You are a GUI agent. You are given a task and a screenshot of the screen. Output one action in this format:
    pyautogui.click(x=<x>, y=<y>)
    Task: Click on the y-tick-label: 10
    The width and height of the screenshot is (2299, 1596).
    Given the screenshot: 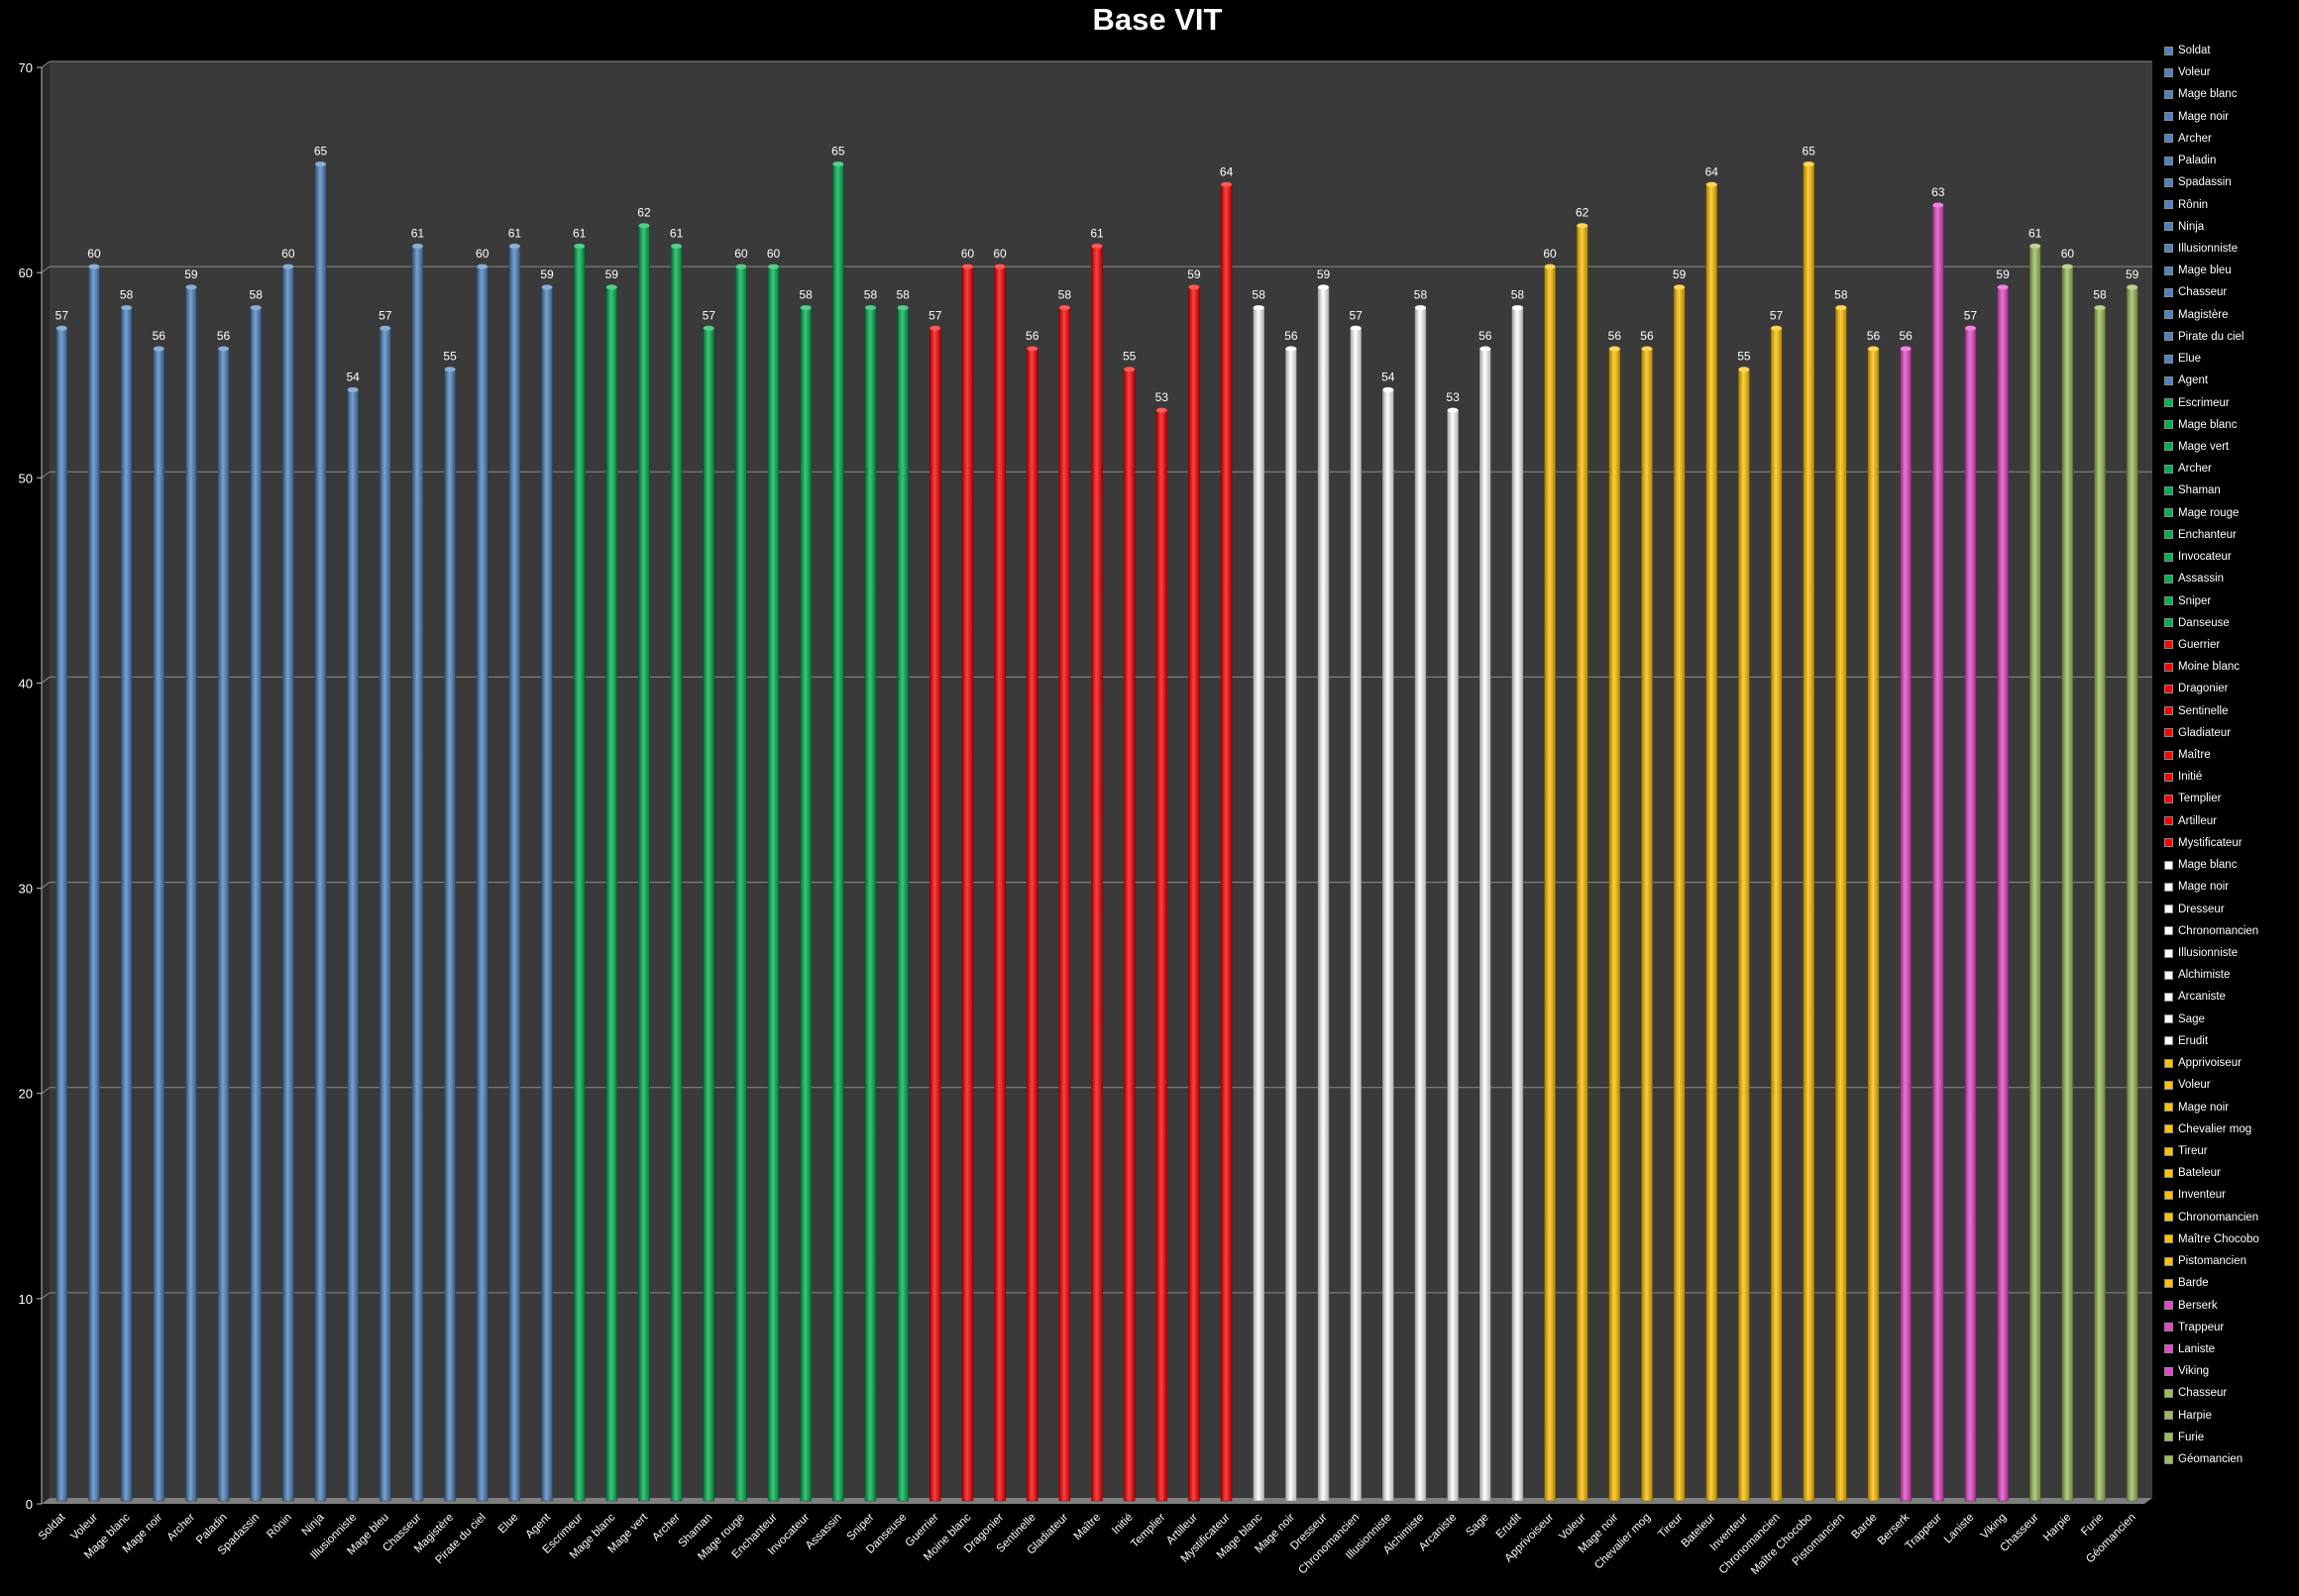 What is the action you would take?
    pyautogui.click(x=26, y=1299)
    